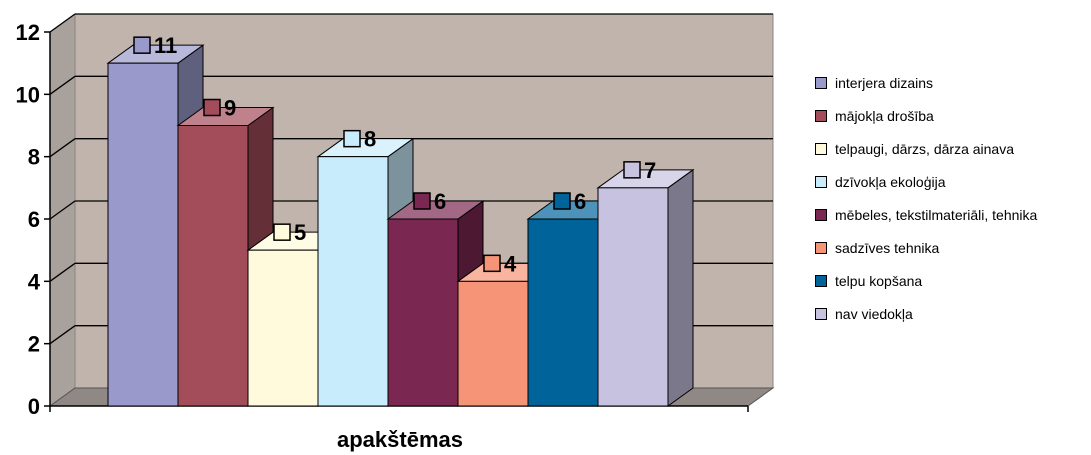 The width and height of the screenshot is (1091, 455). Describe the element at coordinates (300, 232) in the screenshot. I see `data-label: 5` at that location.